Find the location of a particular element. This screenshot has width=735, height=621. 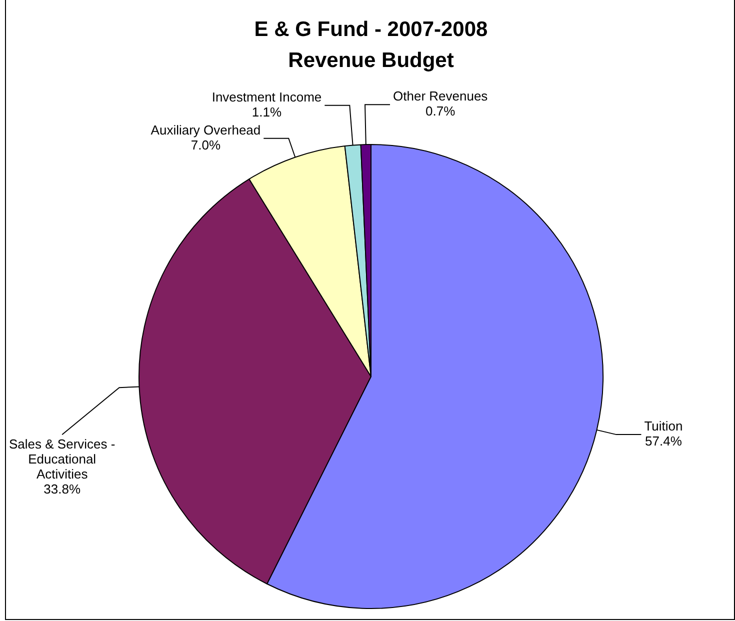

data-label: 7.0% is located at coordinates (205, 144).